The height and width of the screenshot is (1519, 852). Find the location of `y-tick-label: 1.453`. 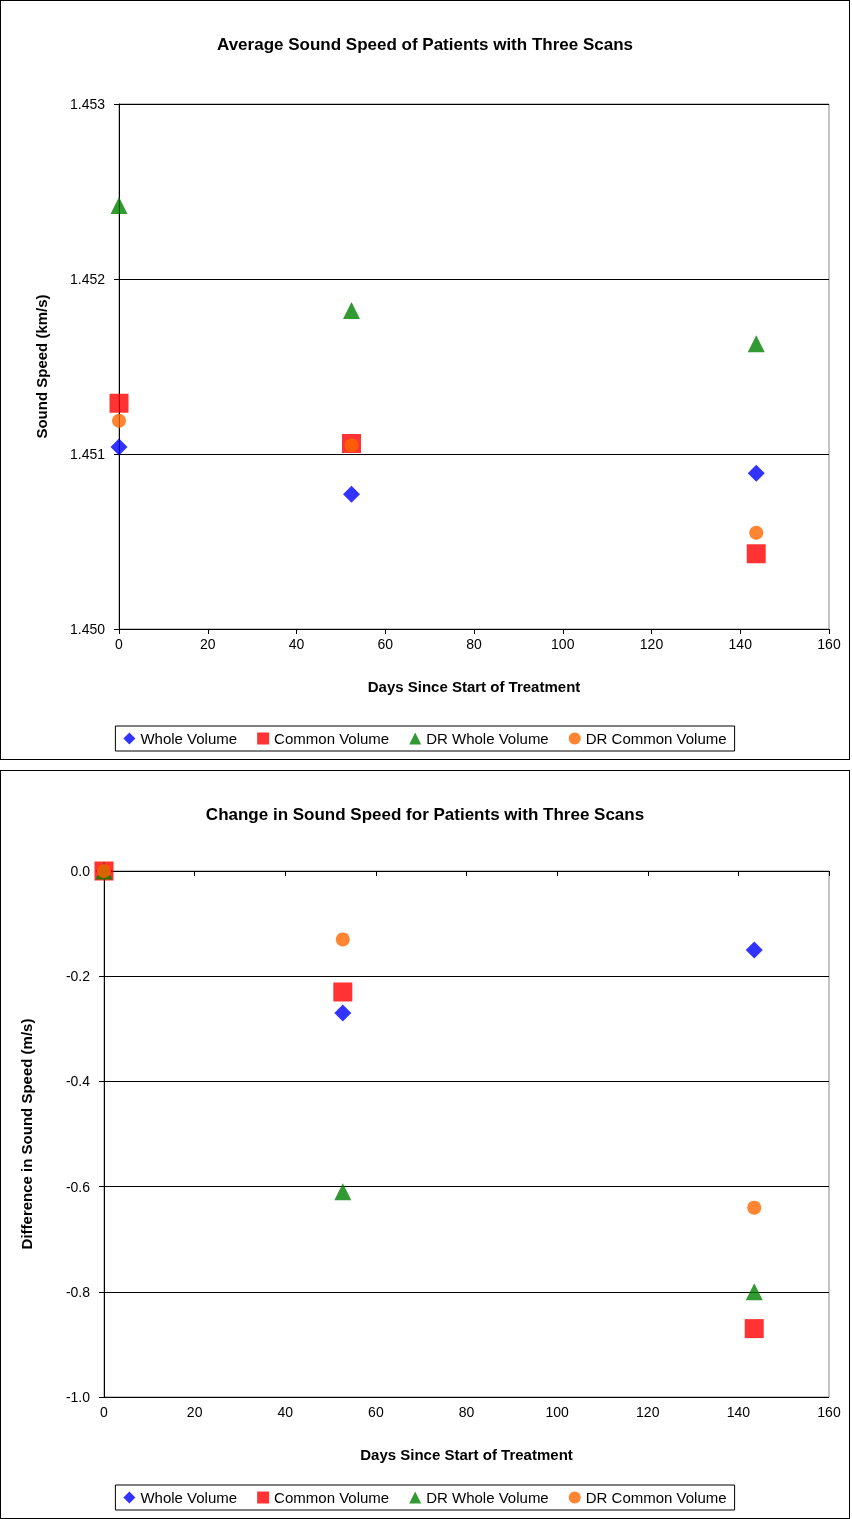

y-tick-label: 1.453 is located at coordinates (87, 104).